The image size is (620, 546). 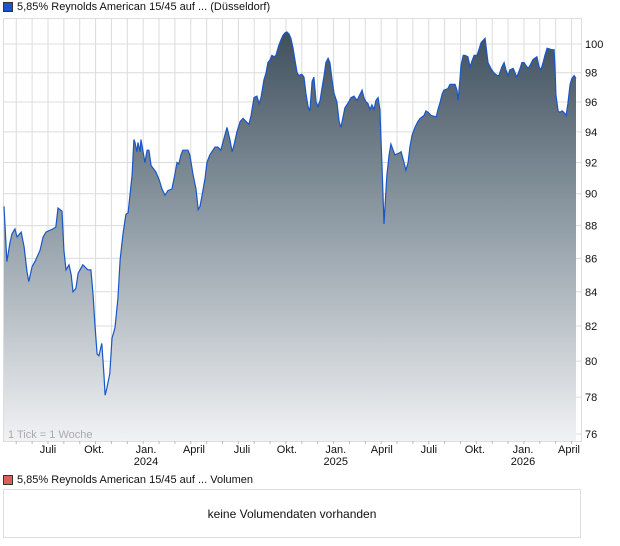 What do you see at coordinates (594, 45) in the screenshot?
I see `y-tick-label: 100` at bounding box center [594, 45].